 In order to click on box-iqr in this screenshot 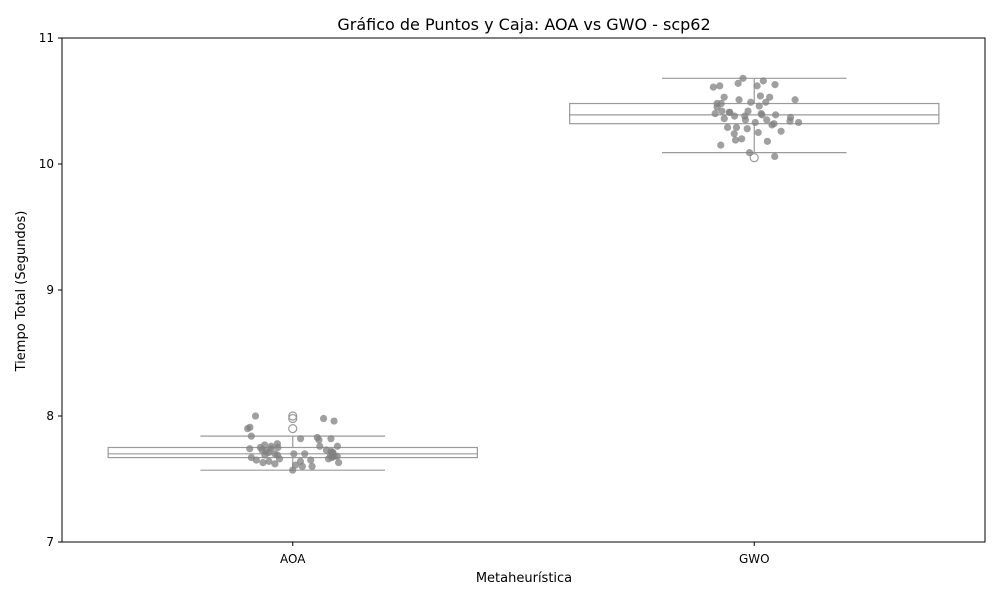, I will do `click(292, 452)`.